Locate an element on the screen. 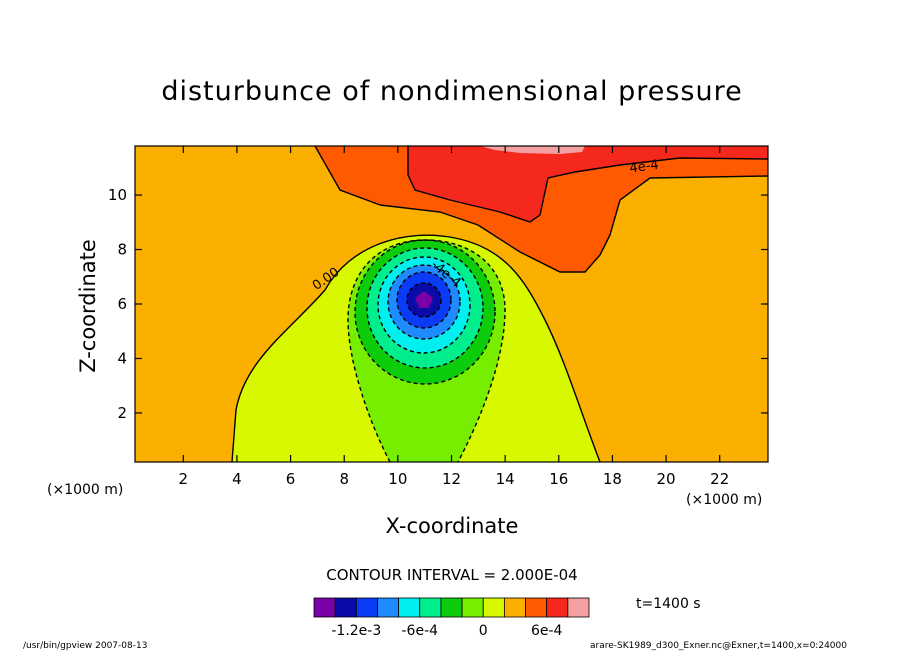 The width and height of the screenshot is (904, 654). x-tick-label: 14 is located at coordinates (505, 479).